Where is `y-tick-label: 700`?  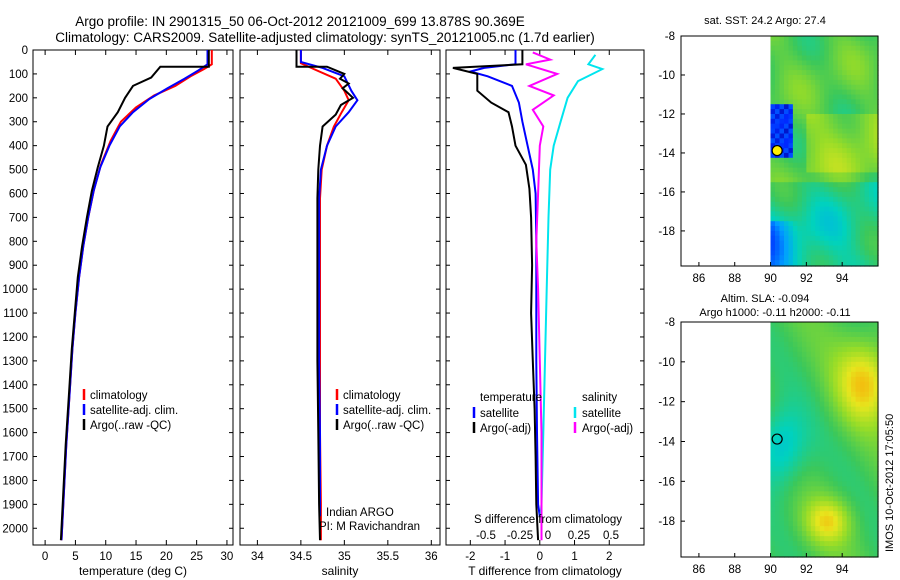
y-tick-label: 700 is located at coordinates (18, 218).